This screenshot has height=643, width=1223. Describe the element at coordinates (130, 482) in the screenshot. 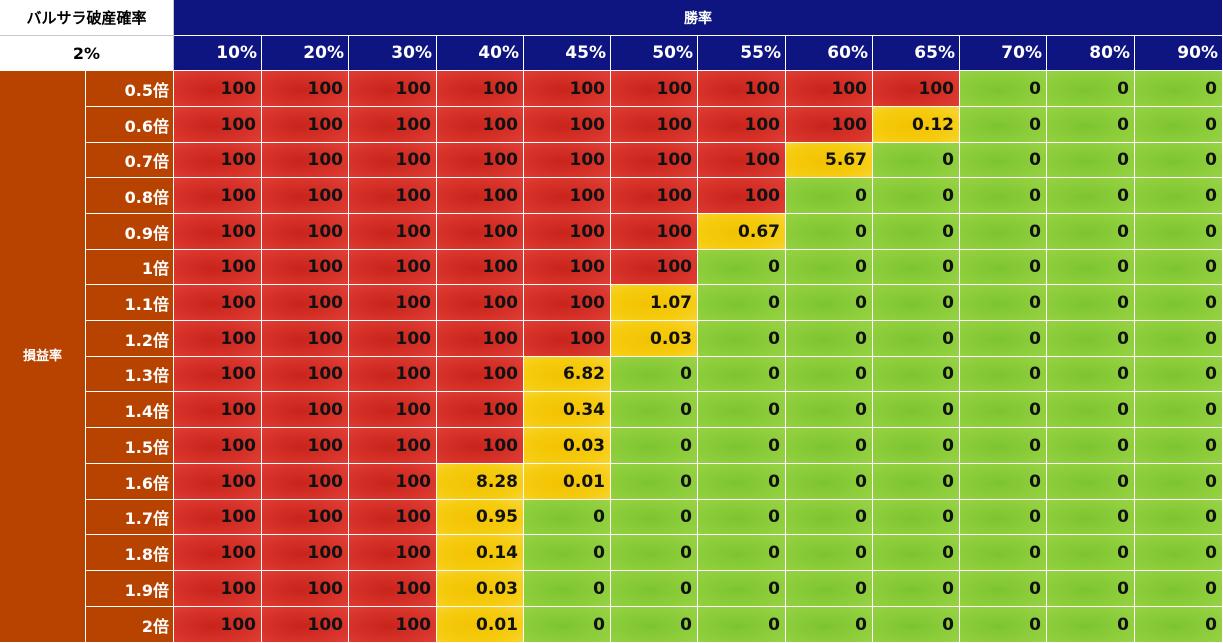

I see `ratio-row-header: 1.6倍` at that location.